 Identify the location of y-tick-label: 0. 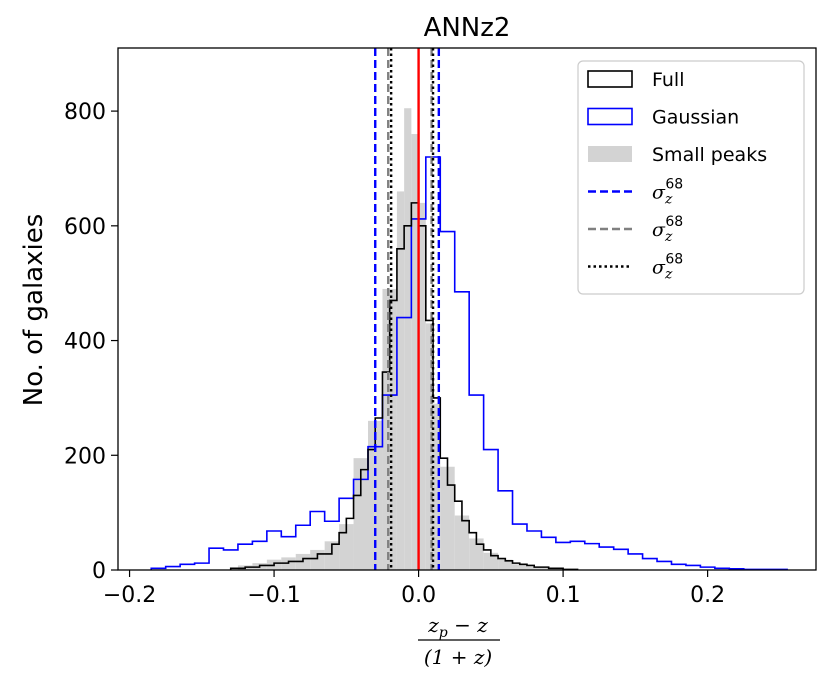
(99, 571).